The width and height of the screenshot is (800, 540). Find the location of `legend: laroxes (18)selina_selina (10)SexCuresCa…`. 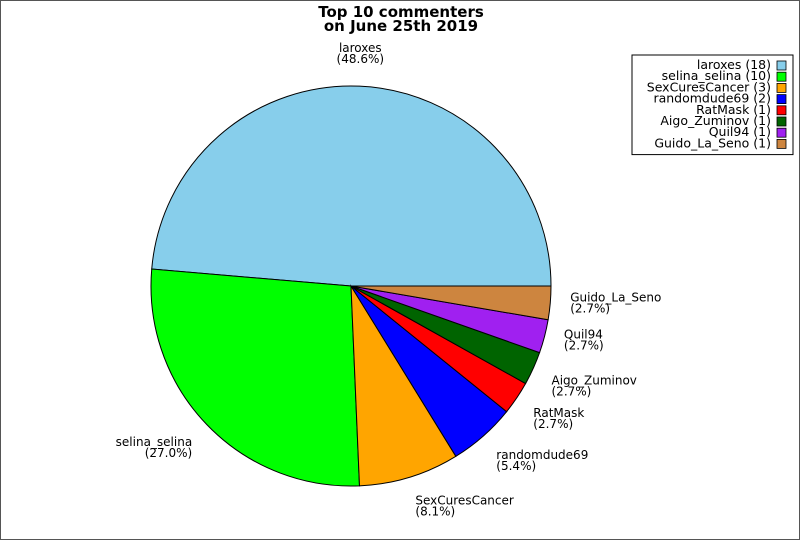

legend: laroxes (18)selina_selina (10)SexCuresCa… is located at coordinates (712, 105).